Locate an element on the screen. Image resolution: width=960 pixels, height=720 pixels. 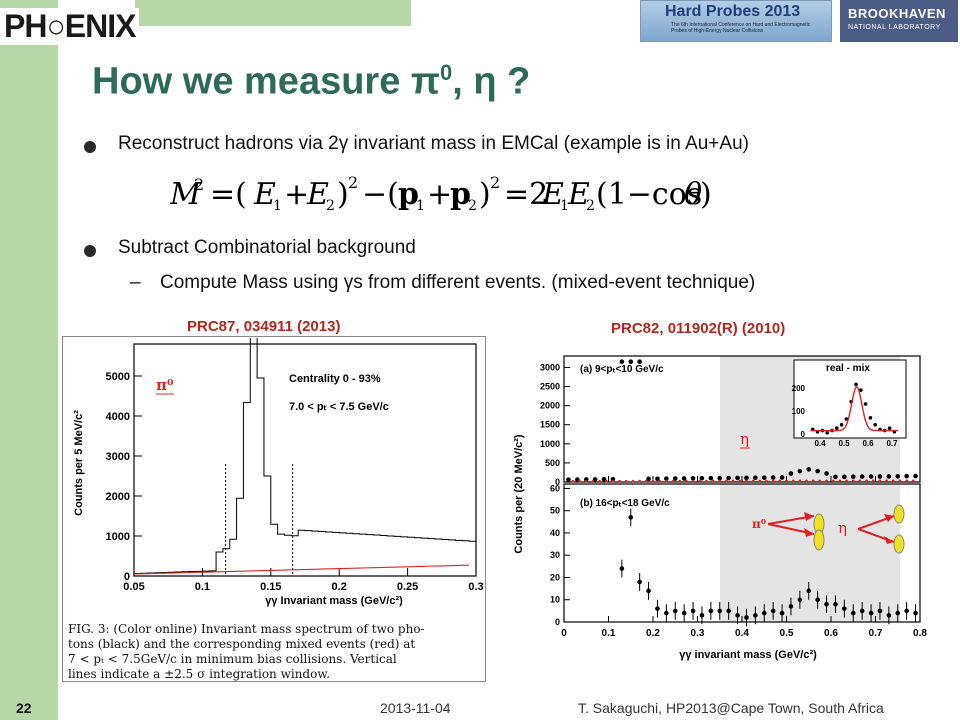
inset-xtick-label: 0.5 is located at coordinates (844, 443).